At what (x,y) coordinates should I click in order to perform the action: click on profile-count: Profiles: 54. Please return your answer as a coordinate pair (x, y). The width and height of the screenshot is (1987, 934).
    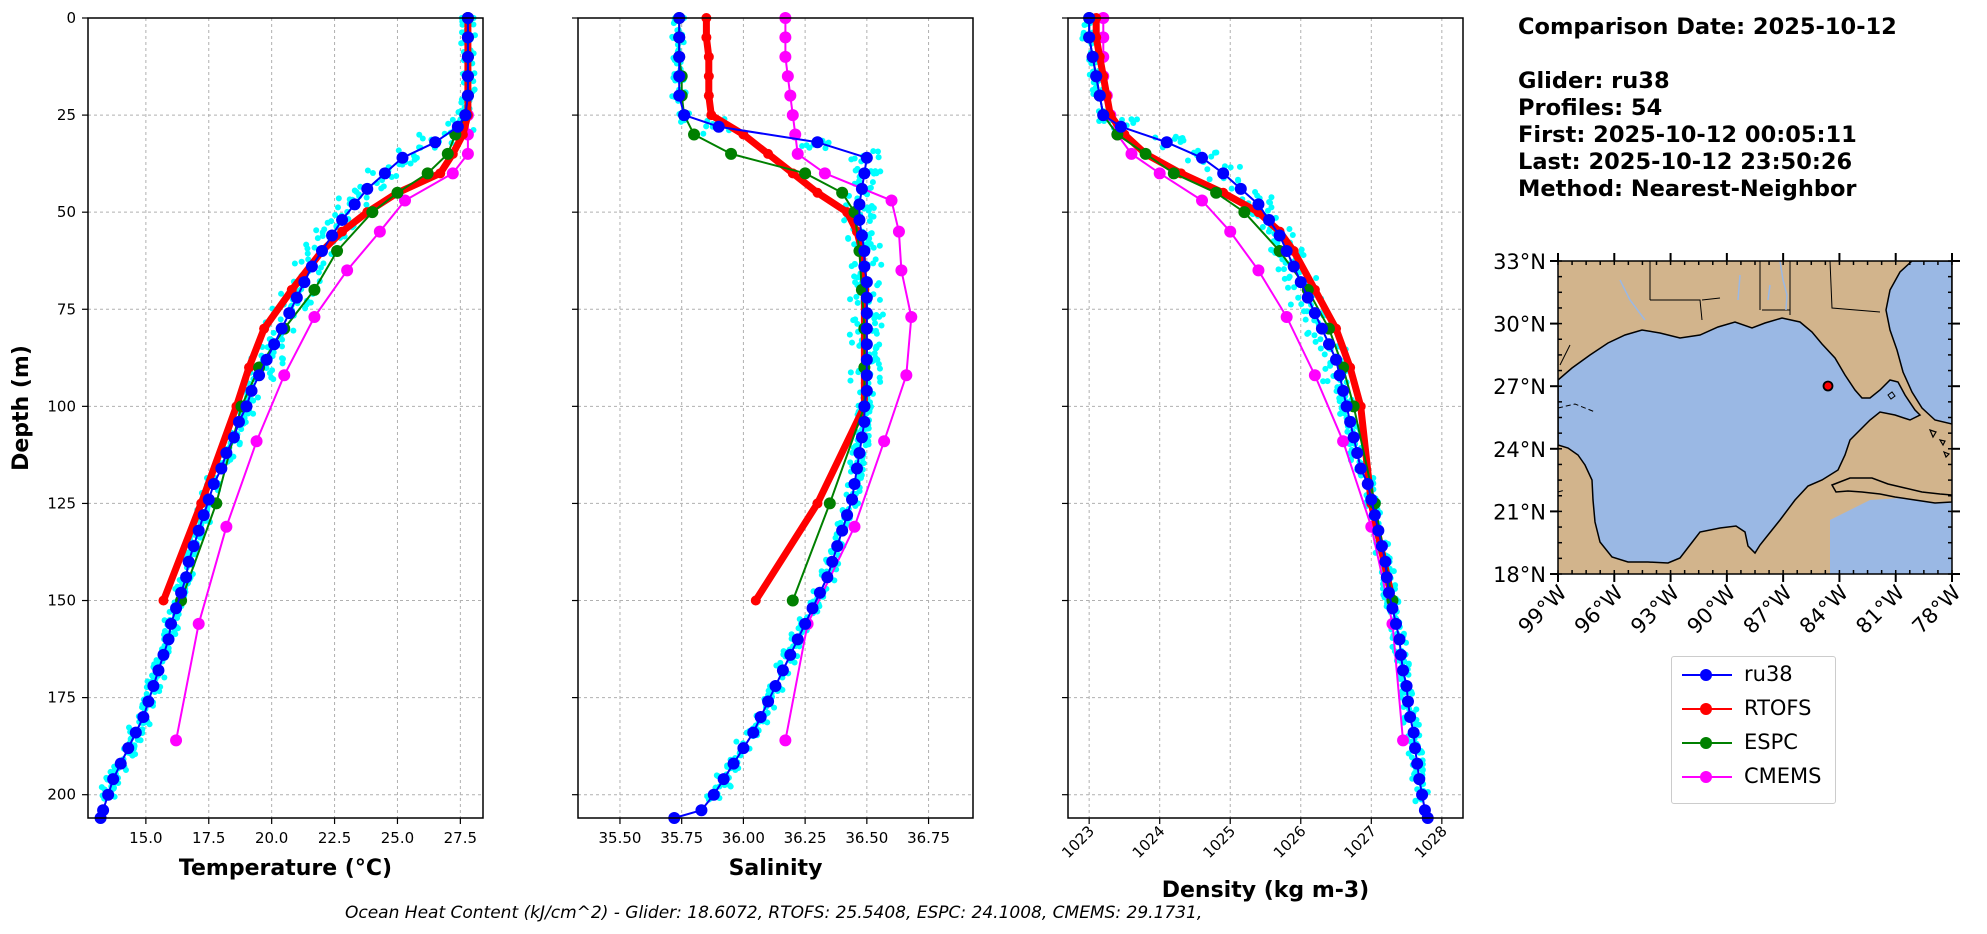
    Looking at the image, I should click on (1590, 108).